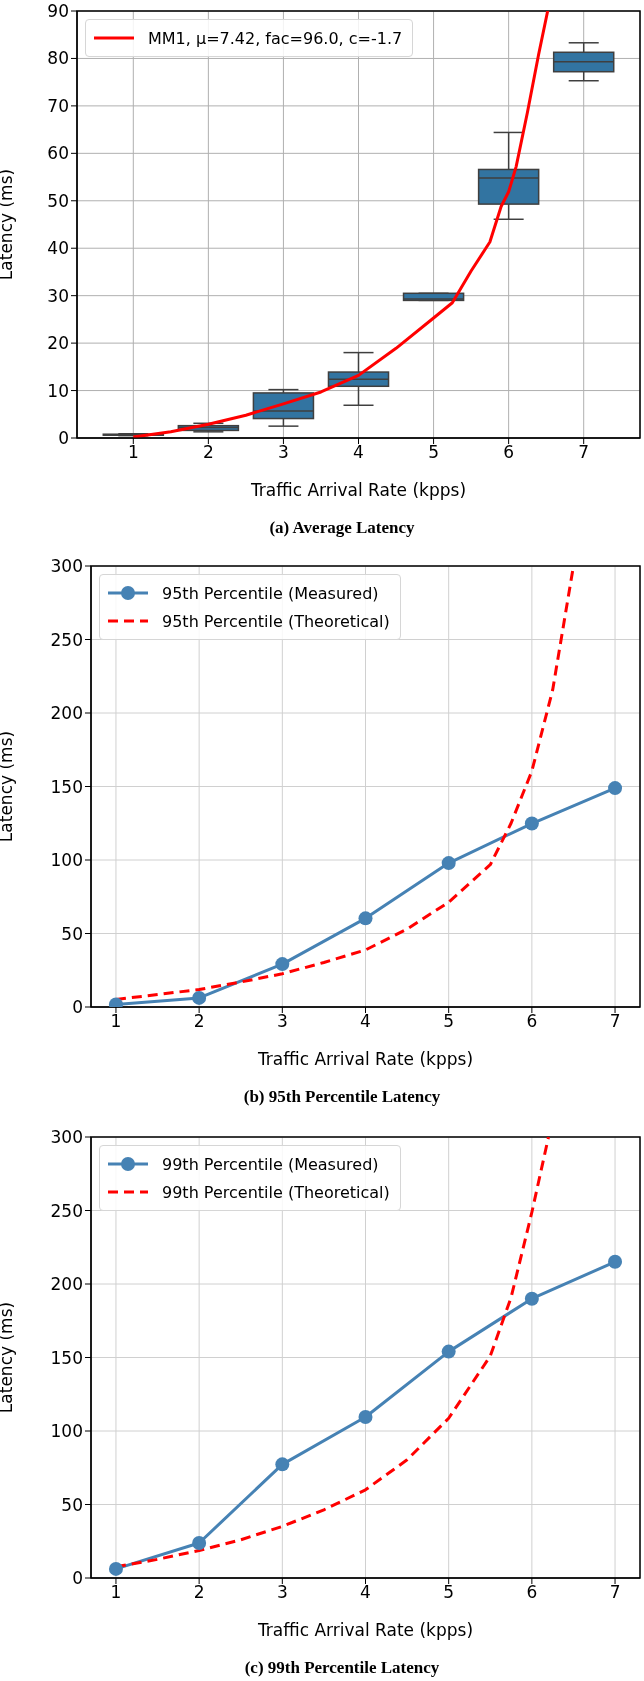  What do you see at coordinates (270, 1164) in the screenshot?
I see `legend-label: 99th Percentile (Measured)` at bounding box center [270, 1164].